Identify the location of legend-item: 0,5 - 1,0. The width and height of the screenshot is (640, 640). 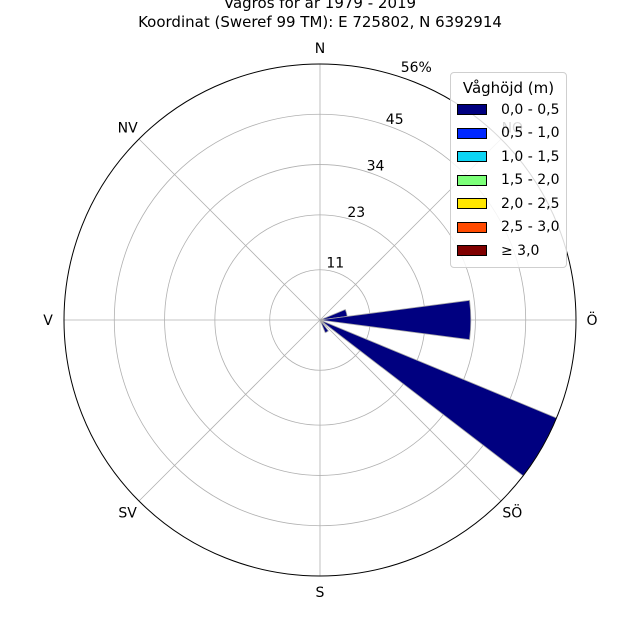
(511, 134).